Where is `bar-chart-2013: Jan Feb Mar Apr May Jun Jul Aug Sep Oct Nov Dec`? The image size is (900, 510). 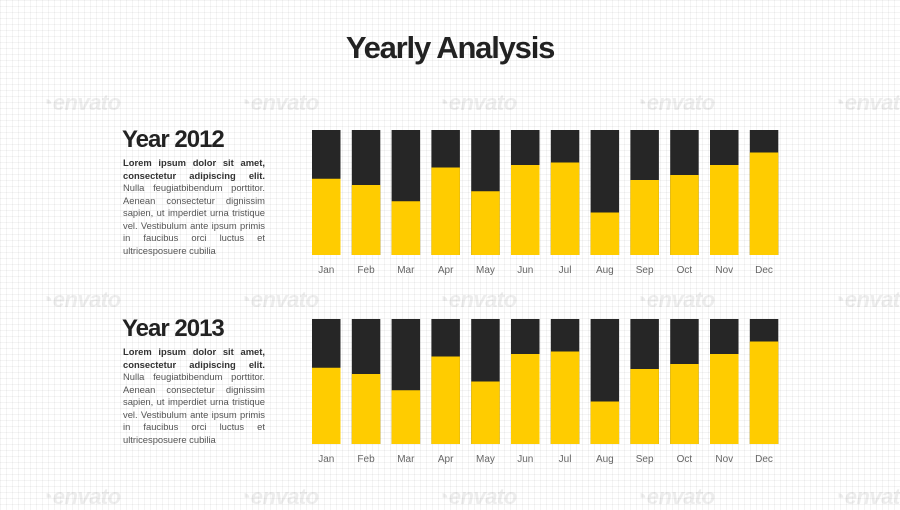 bar-chart-2013: Jan Feb Mar Apr May Jun Jul Aug Sep Oct Nov Dec is located at coordinates (545, 392).